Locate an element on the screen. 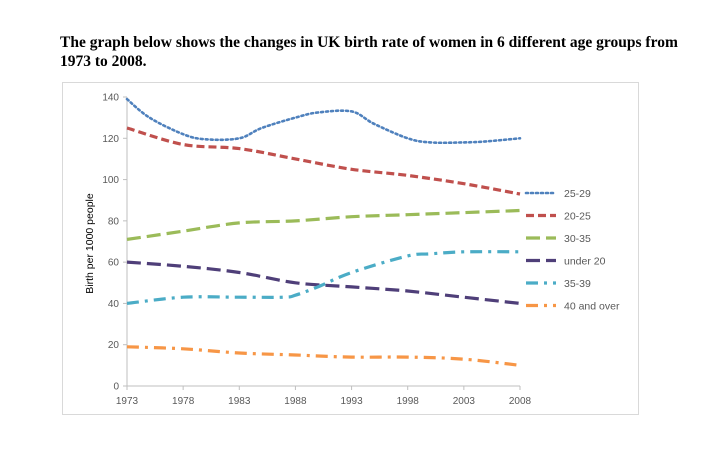 This screenshot has width=704, height=452. y-tick-label: 140 is located at coordinates (110, 98).